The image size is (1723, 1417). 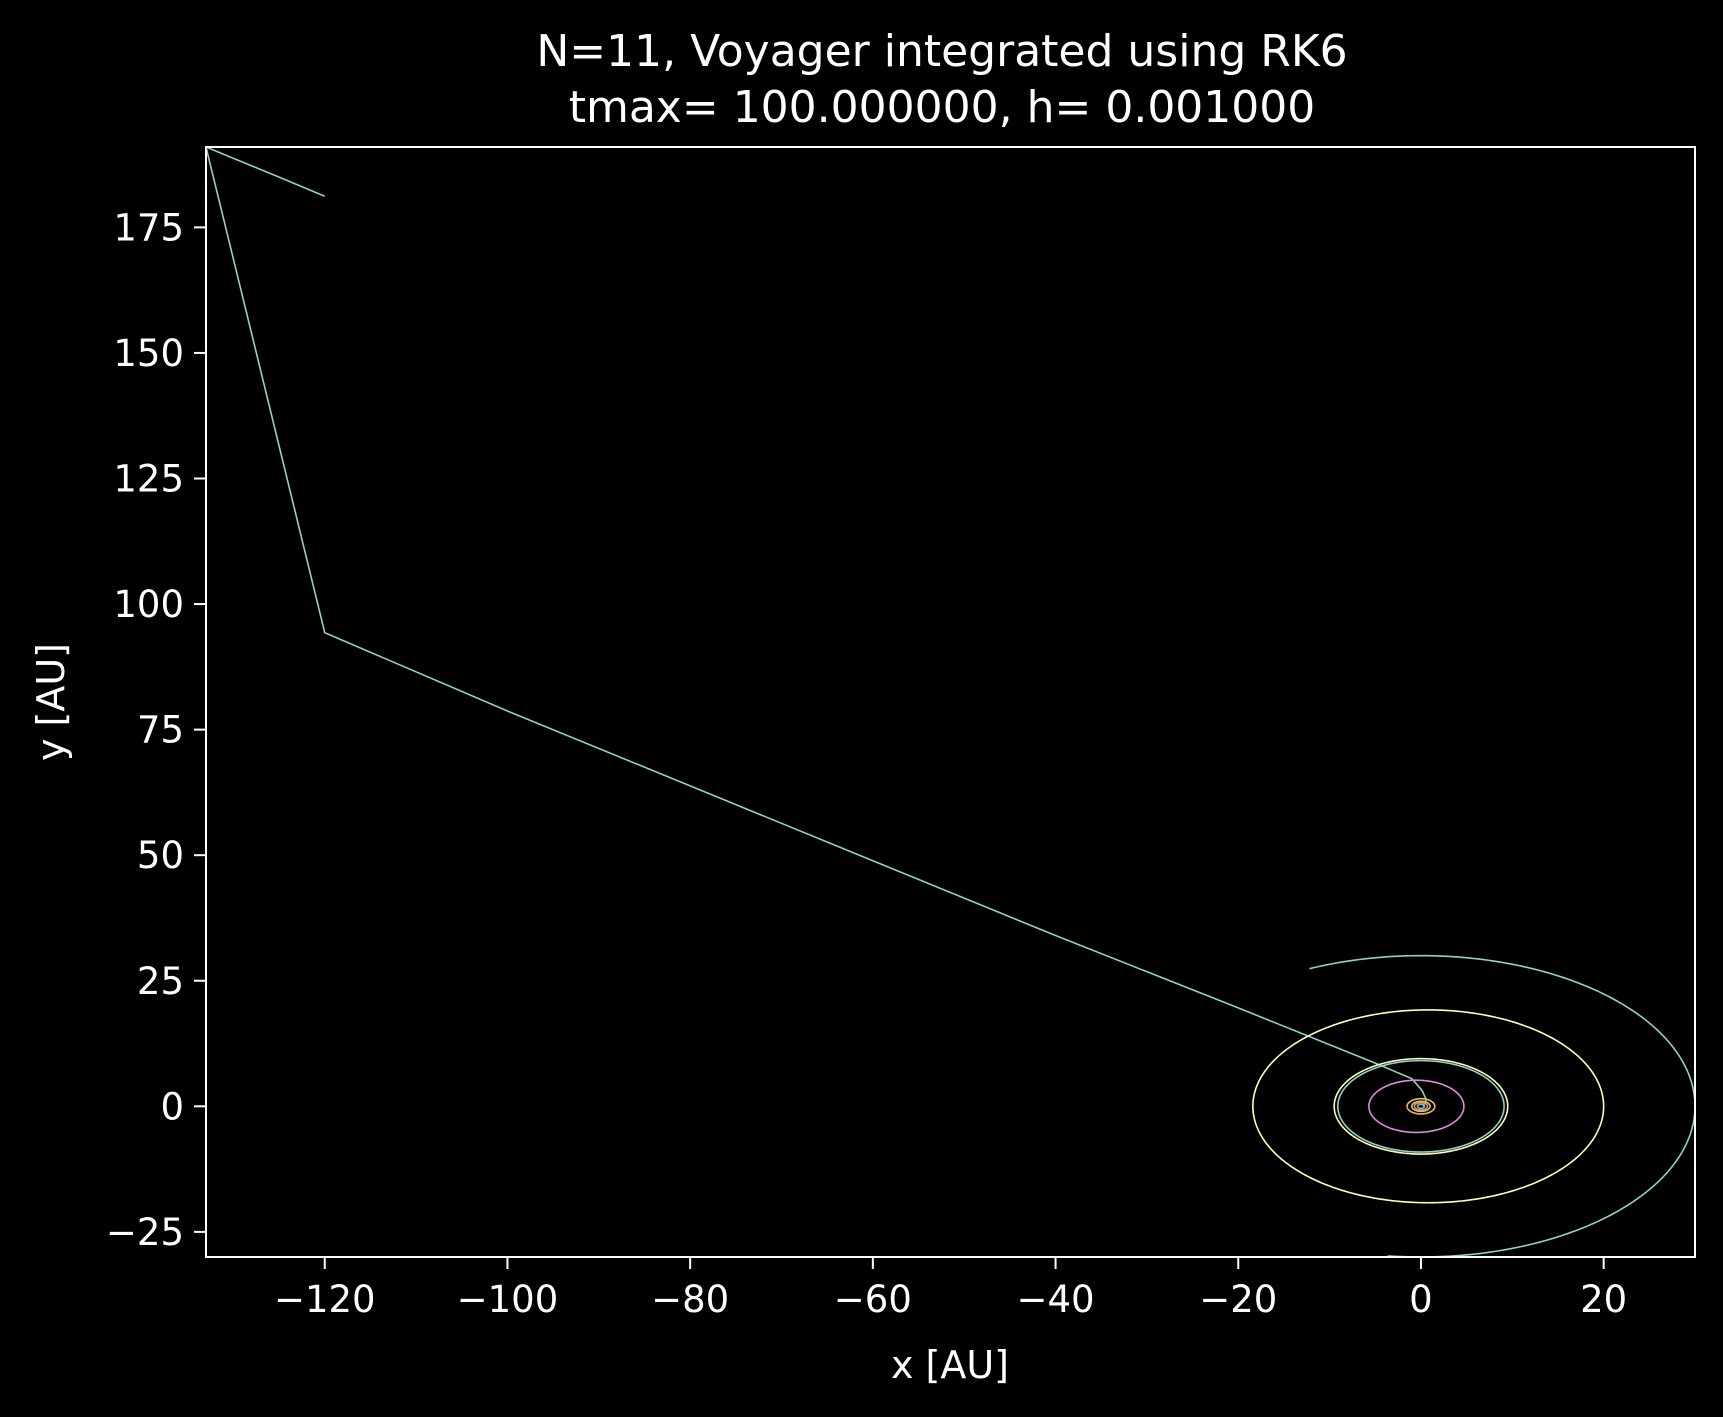 What do you see at coordinates (1603, 1299) in the screenshot?
I see `x-tick-label: 20` at bounding box center [1603, 1299].